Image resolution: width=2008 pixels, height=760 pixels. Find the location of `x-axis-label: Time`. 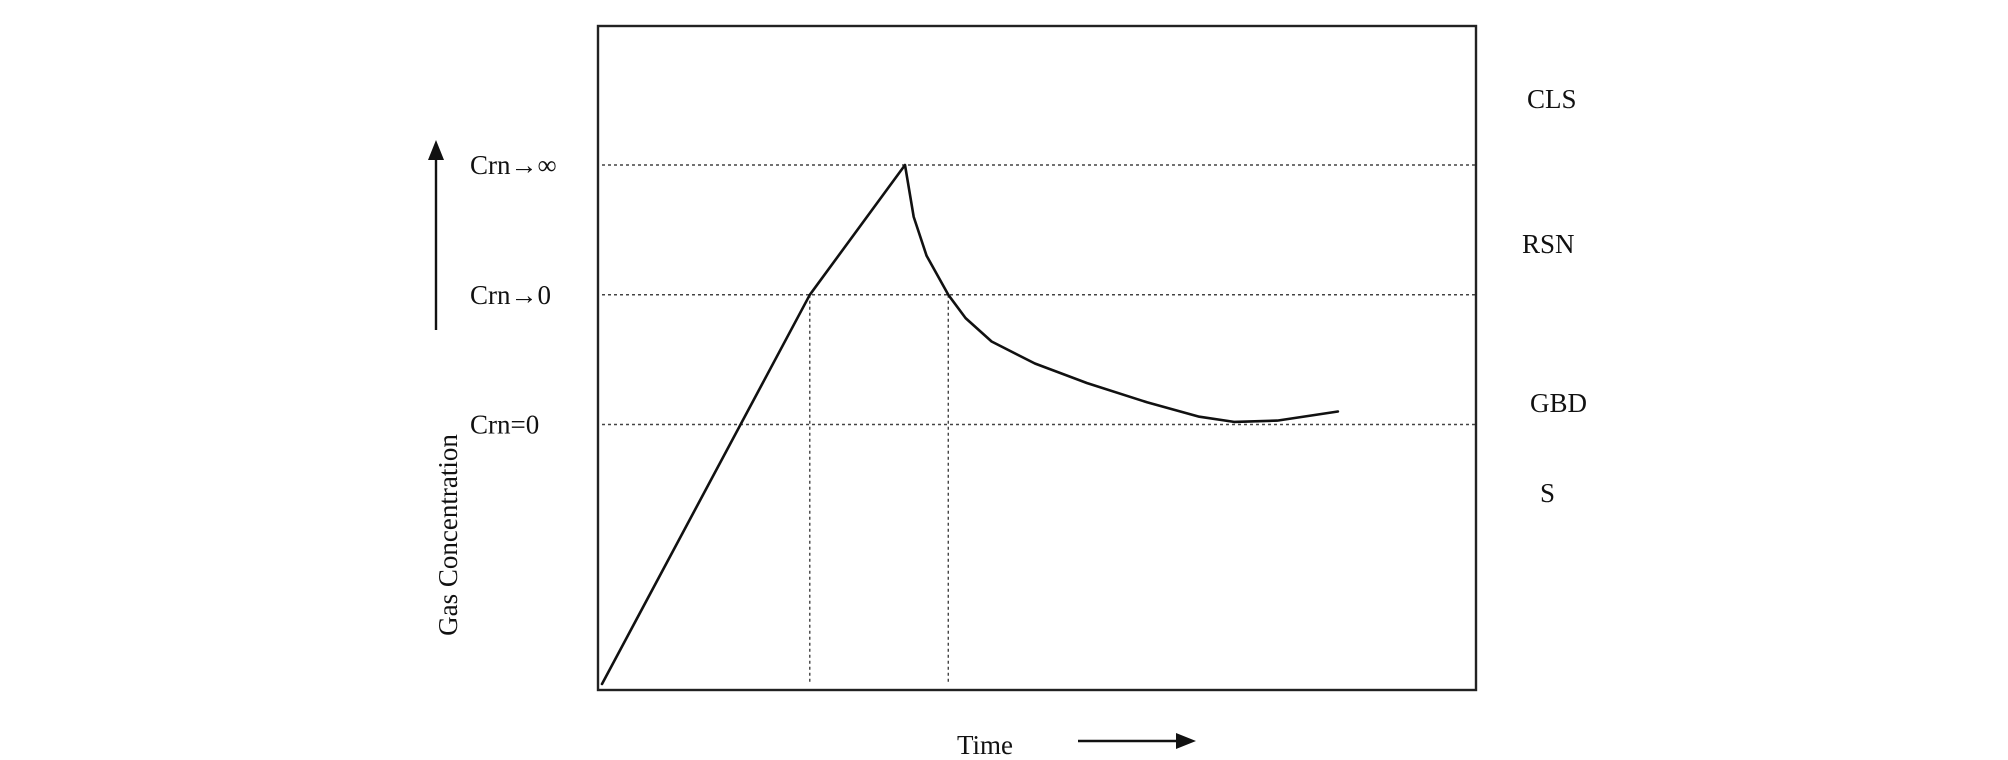

x-axis-label: Time is located at coordinates (985, 745).